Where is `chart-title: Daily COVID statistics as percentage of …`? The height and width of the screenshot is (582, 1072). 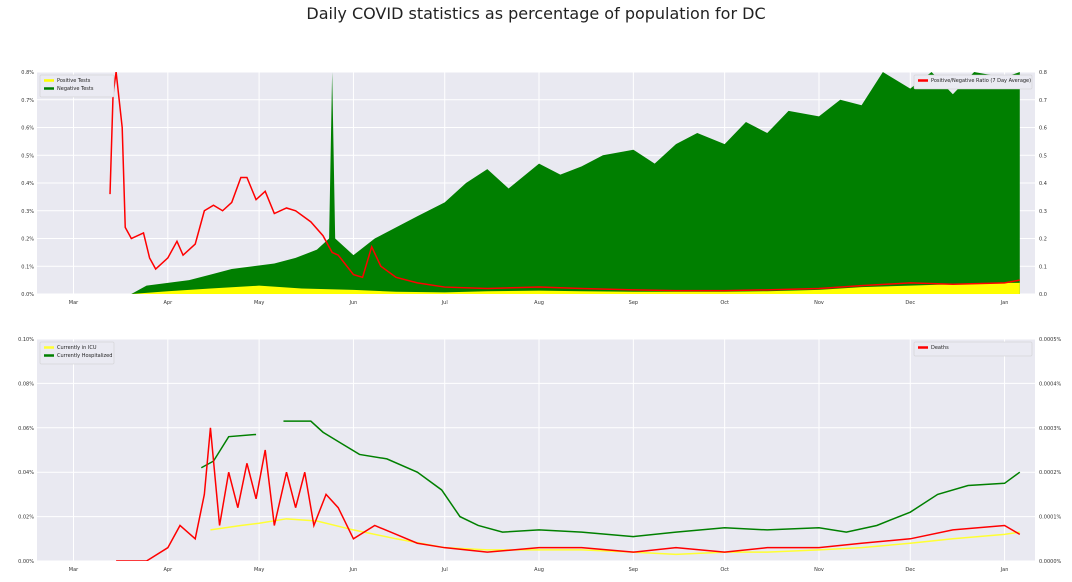
chart-title: Daily COVID statistics as percentage of … is located at coordinates (536, 13).